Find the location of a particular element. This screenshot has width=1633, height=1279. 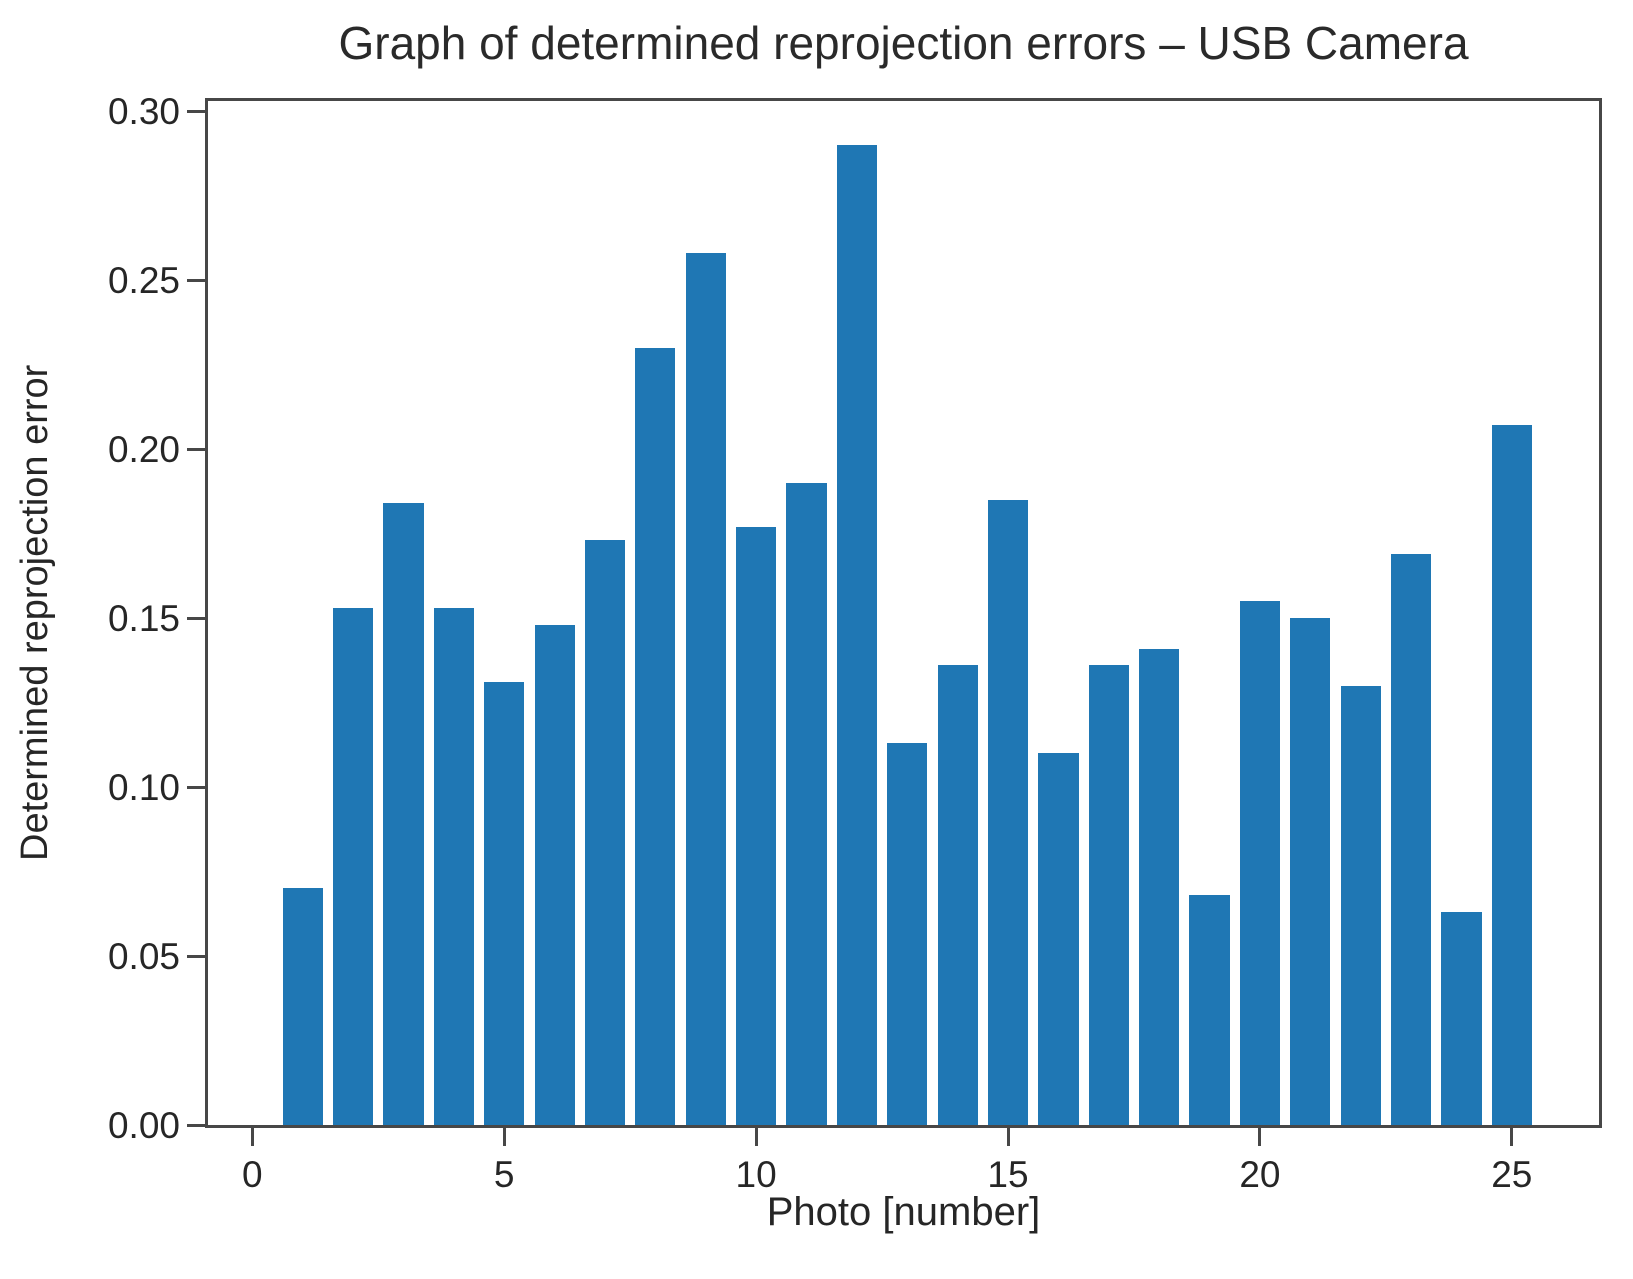

x-tick-label: 25 is located at coordinates (1512, 1174).